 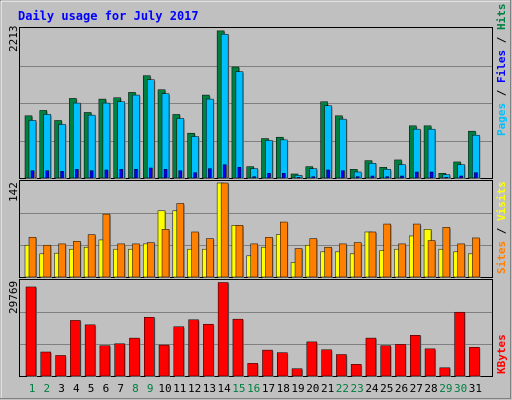 I want to click on x-tick-label: 17, so click(x=268, y=388).